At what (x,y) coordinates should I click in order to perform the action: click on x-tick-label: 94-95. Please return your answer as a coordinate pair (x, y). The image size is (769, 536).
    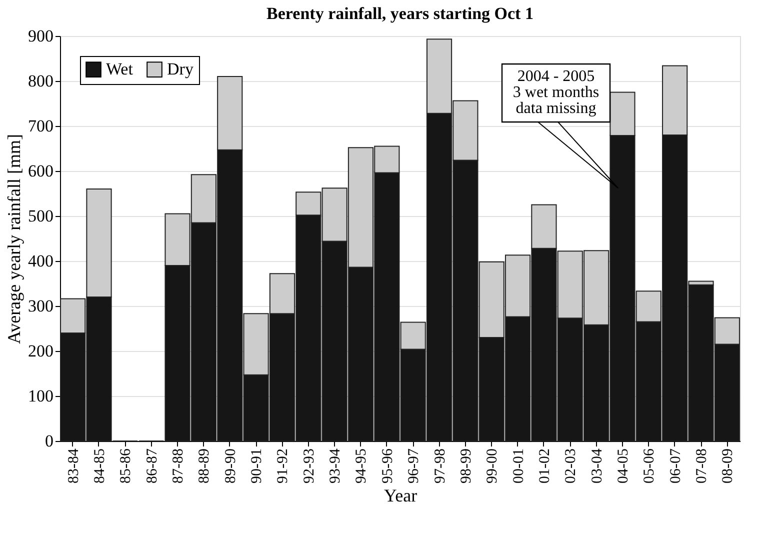
    Looking at the image, I should click on (362, 466).